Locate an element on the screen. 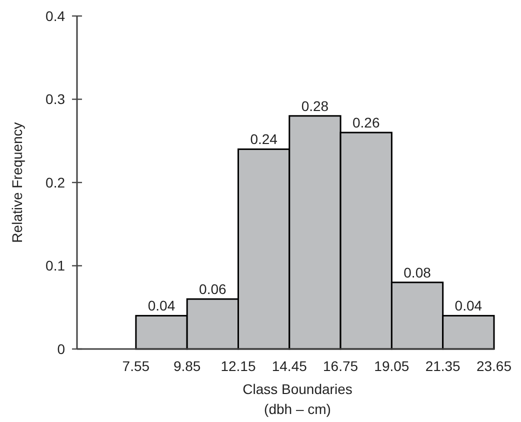 This screenshot has width=521, height=422. y-tick-label: 0.4 is located at coordinates (56, 16).